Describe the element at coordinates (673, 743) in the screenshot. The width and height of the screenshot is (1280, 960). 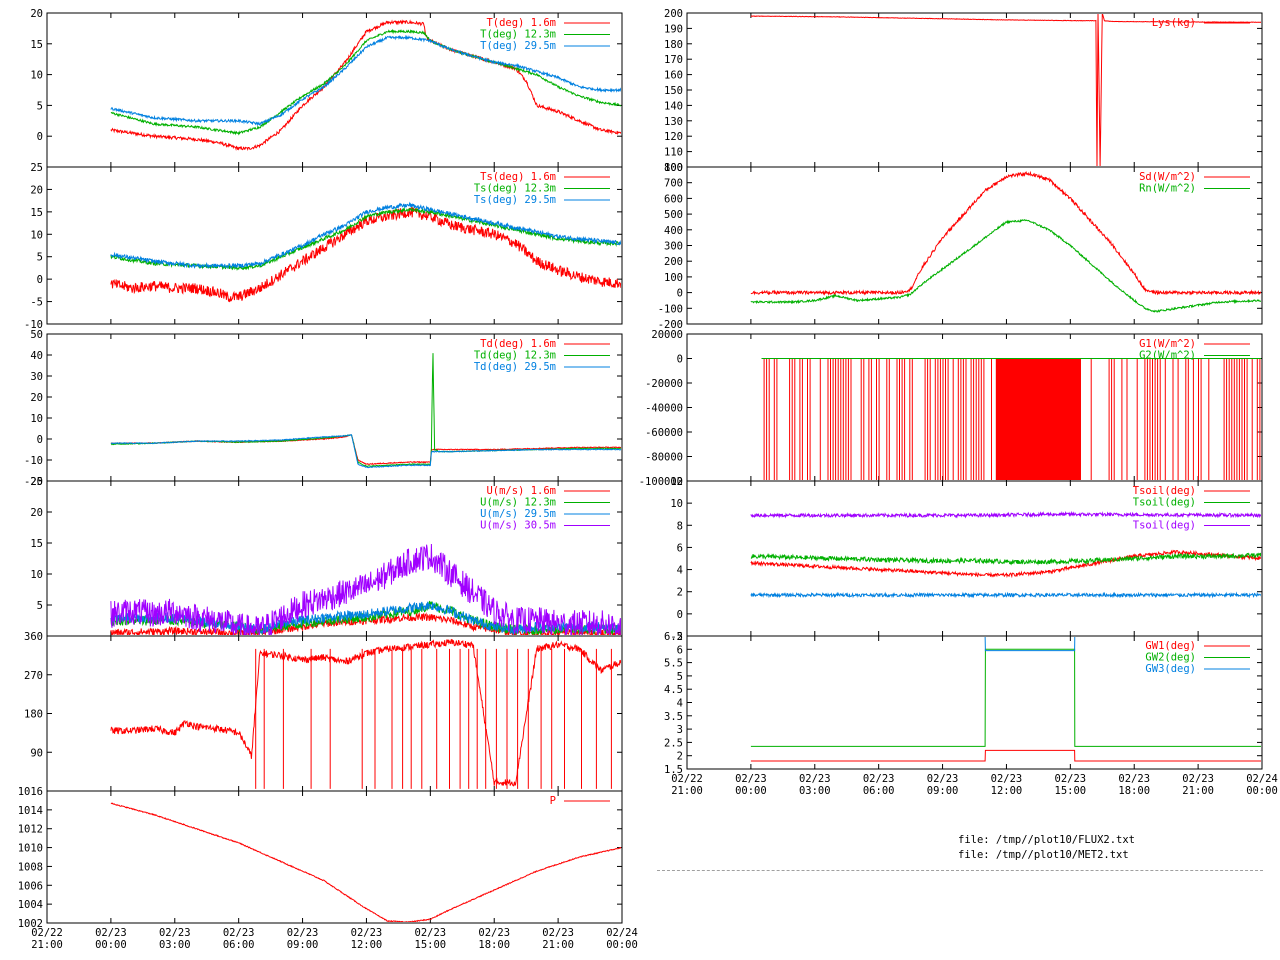
I see `y-tick-label: 2.5` at that location.